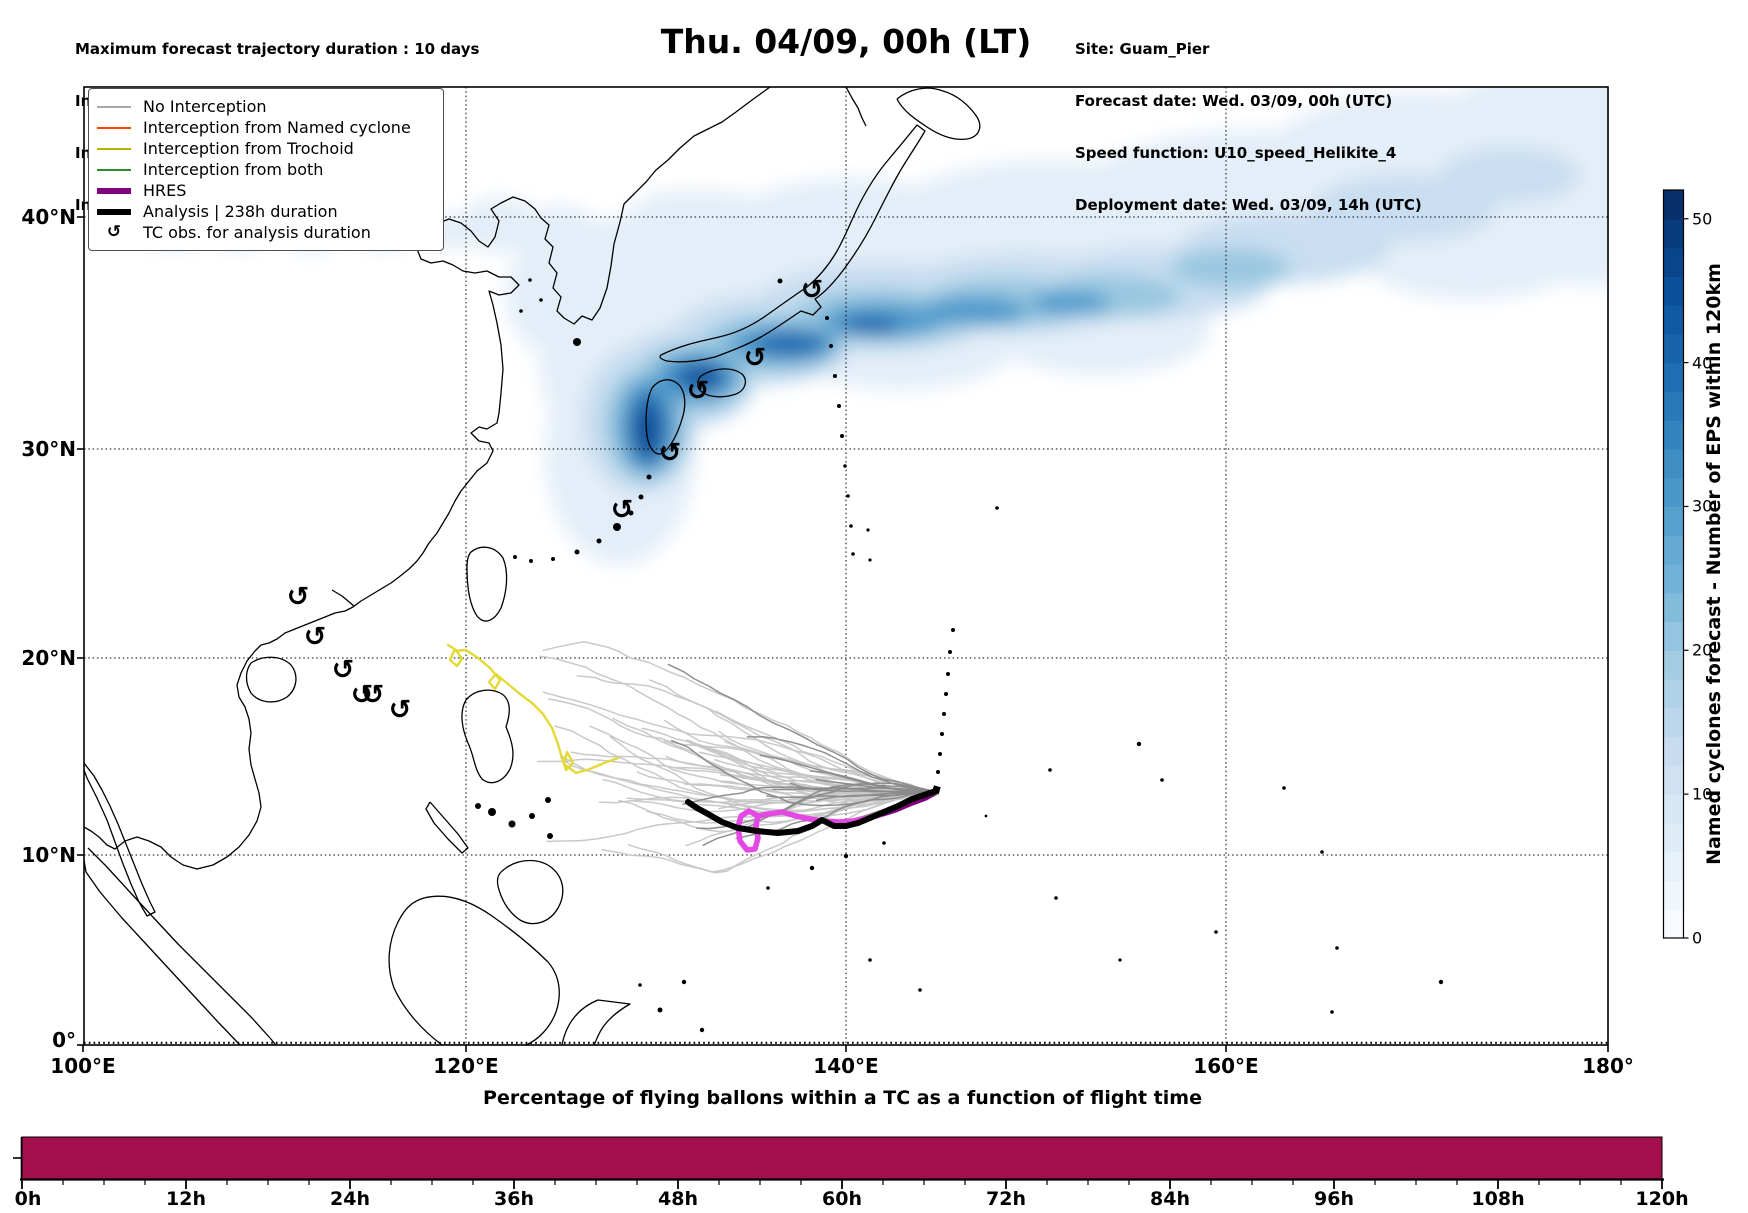 This screenshot has width=1748, height=1213. Describe the element at coordinates (1697, 938) in the screenshot. I see `colorbar-tick-0: 0` at that location.